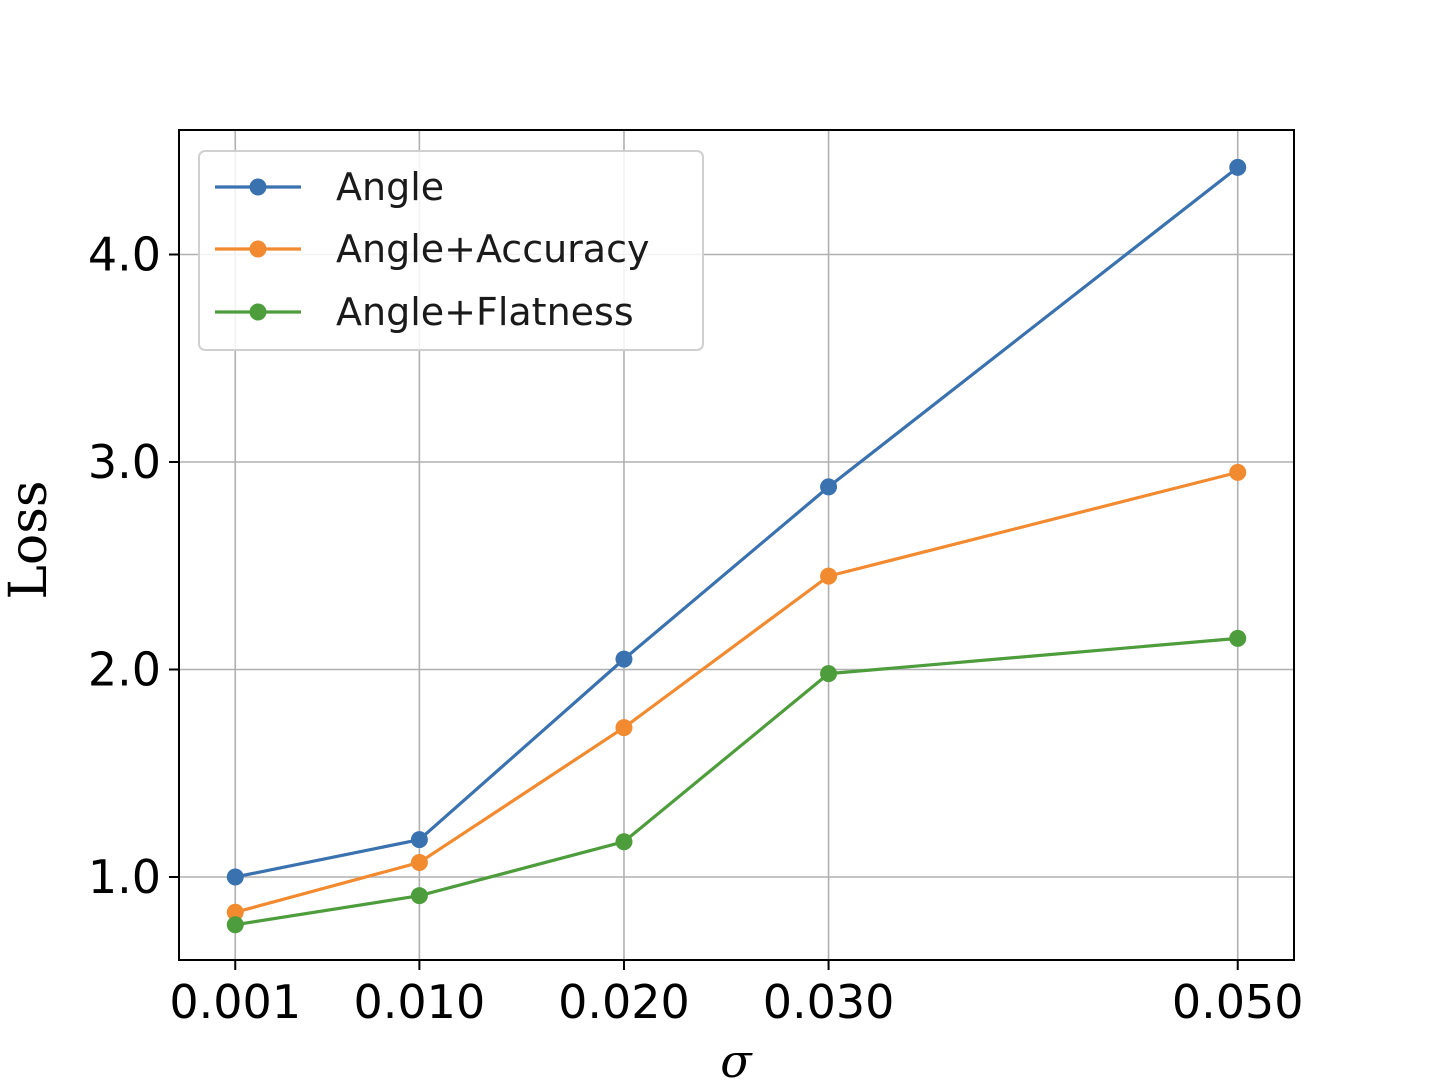 The width and height of the screenshot is (1438, 1080). I want to click on x-tick-label: 0.001, so click(235, 1002).